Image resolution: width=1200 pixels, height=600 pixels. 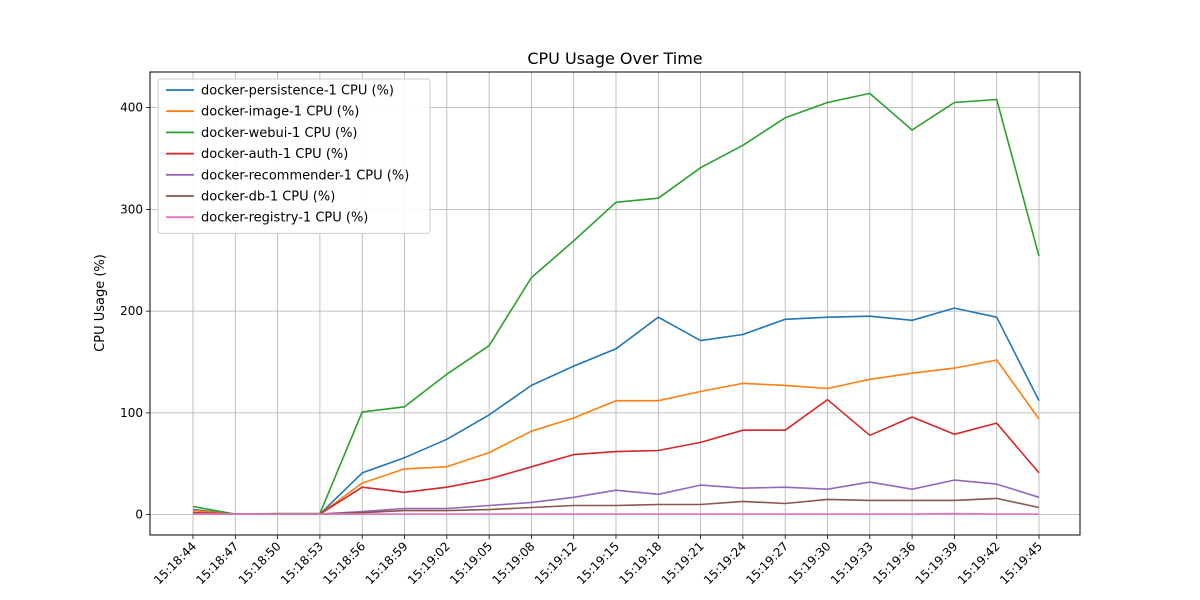 I want to click on x-tick-label: 15:18:50, so click(x=260, y=563).